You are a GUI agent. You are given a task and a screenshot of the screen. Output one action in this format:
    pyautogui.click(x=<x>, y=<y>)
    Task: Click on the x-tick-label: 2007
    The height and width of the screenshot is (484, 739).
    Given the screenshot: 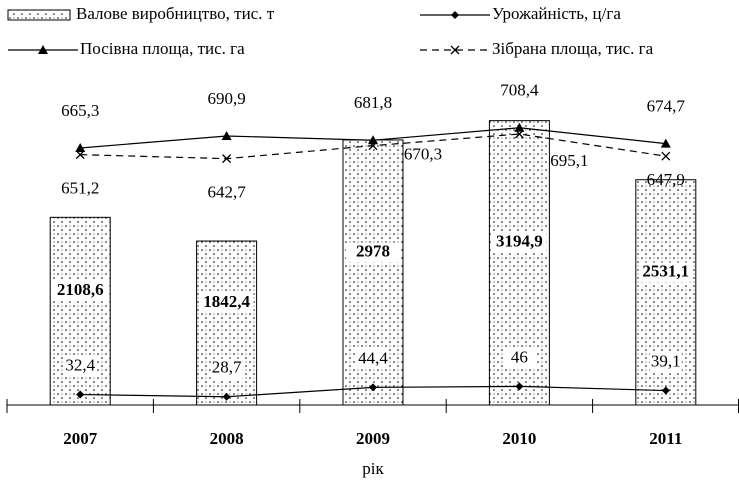 What is the action you would take?
    pyautogui.click(x=80, y=438)
    